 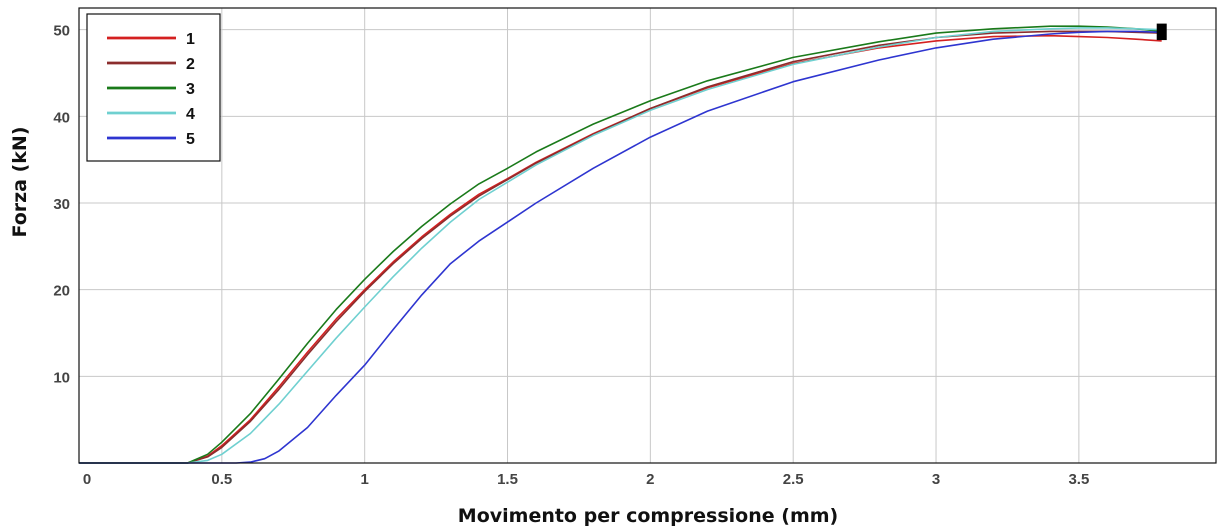 What do you see at coordinates (190, 39) in the screenshot?
I see `legend-label-1: 1` at bounding box center [190, 39].